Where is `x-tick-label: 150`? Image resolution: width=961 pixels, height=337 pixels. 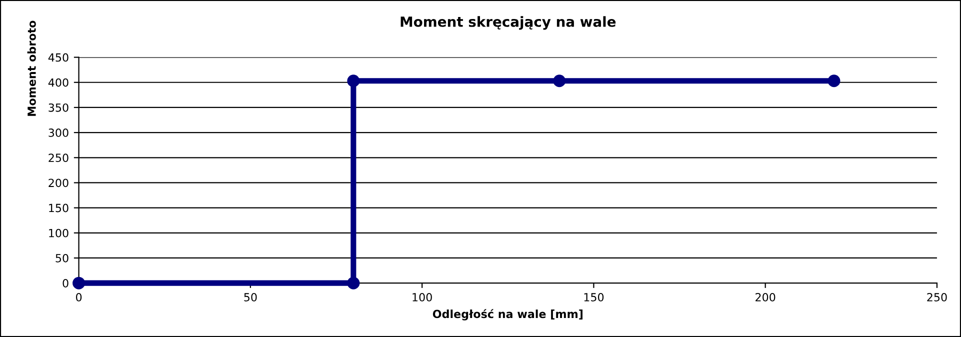 x-tick-label: 150 is located at coordinates (594, 297).